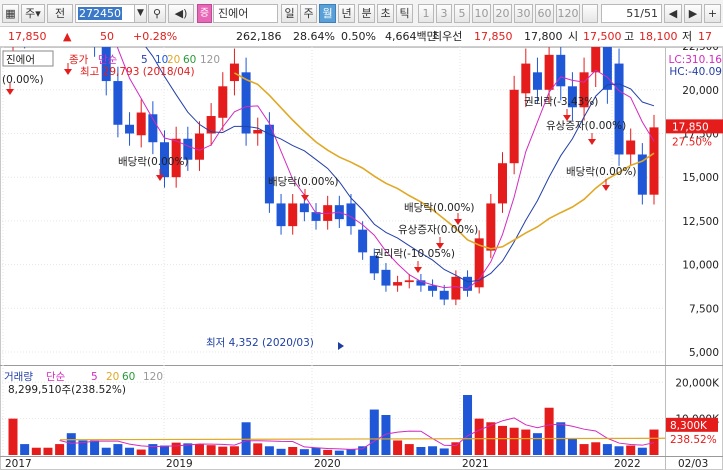  I want to click on volume-ma20-line, so click(362, 439).